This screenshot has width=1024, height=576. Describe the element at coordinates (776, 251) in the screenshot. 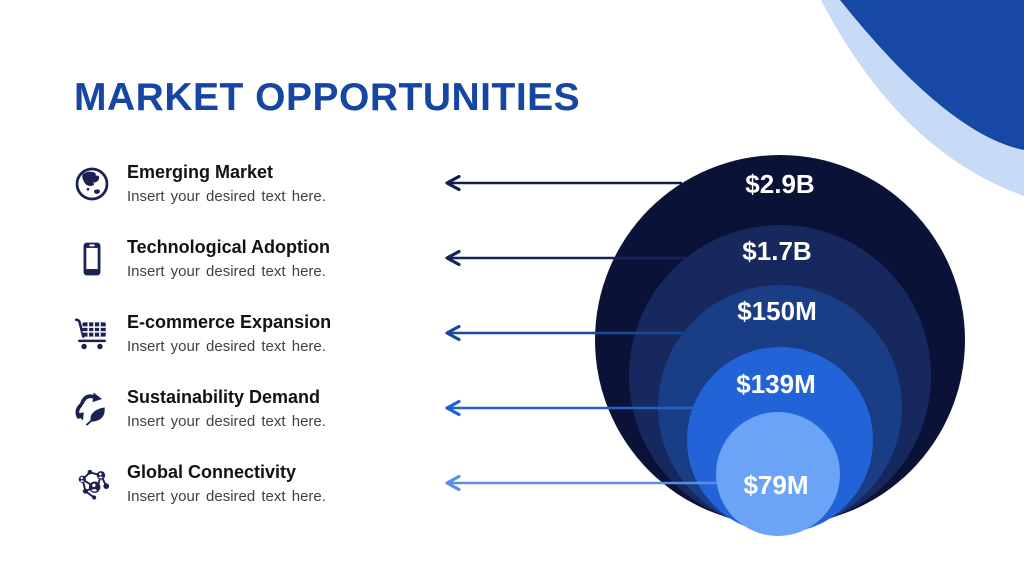

I see `circle-value-label: $1.7B` at that location.